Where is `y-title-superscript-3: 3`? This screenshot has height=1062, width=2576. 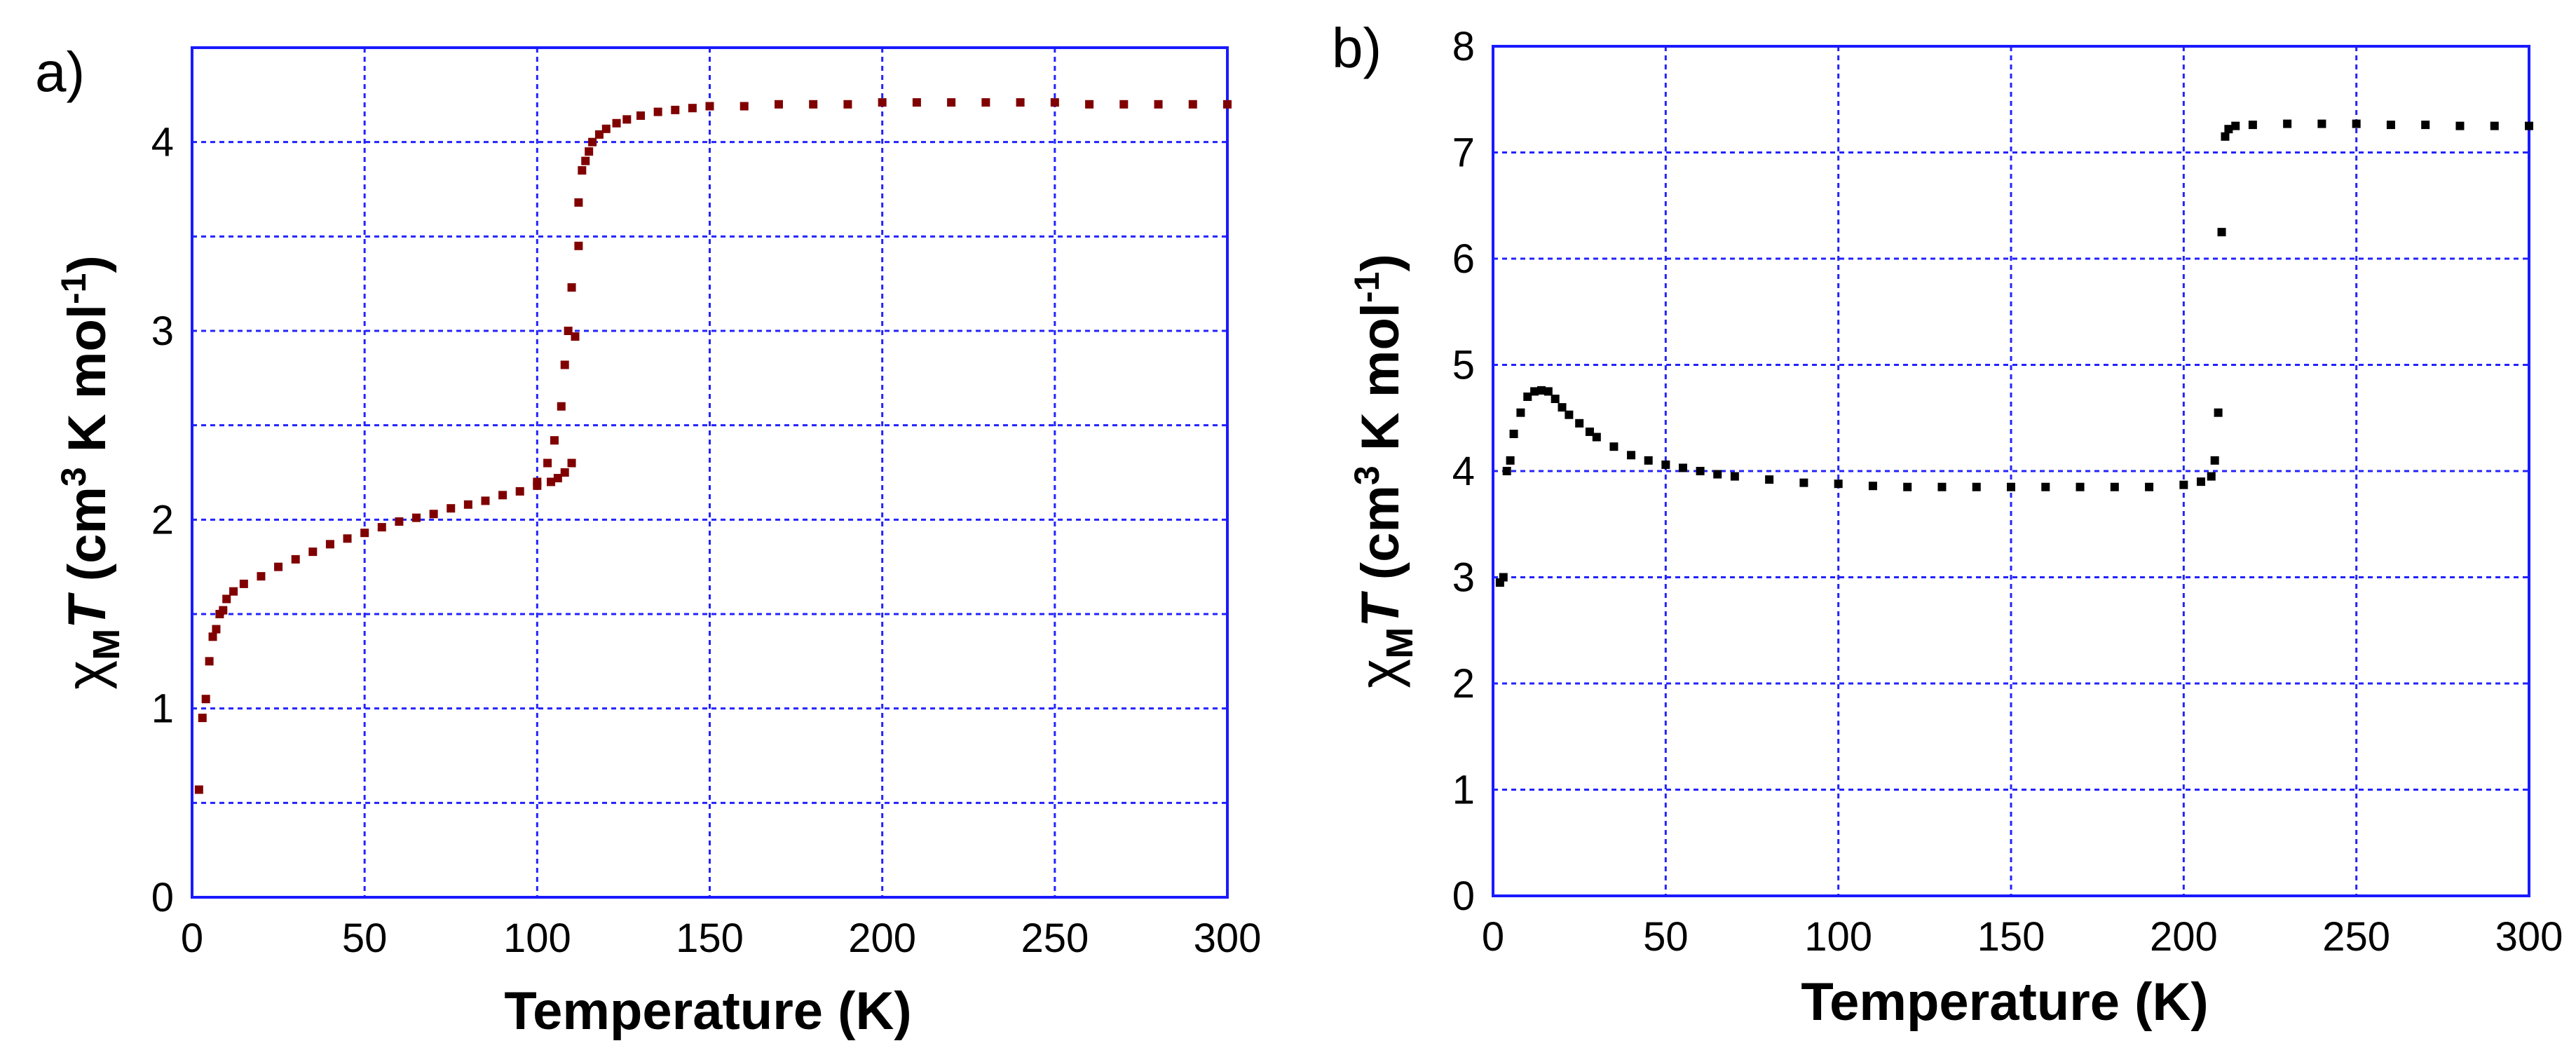 y-title-superscript-3: 3 is located at coordinates (1366, 475).